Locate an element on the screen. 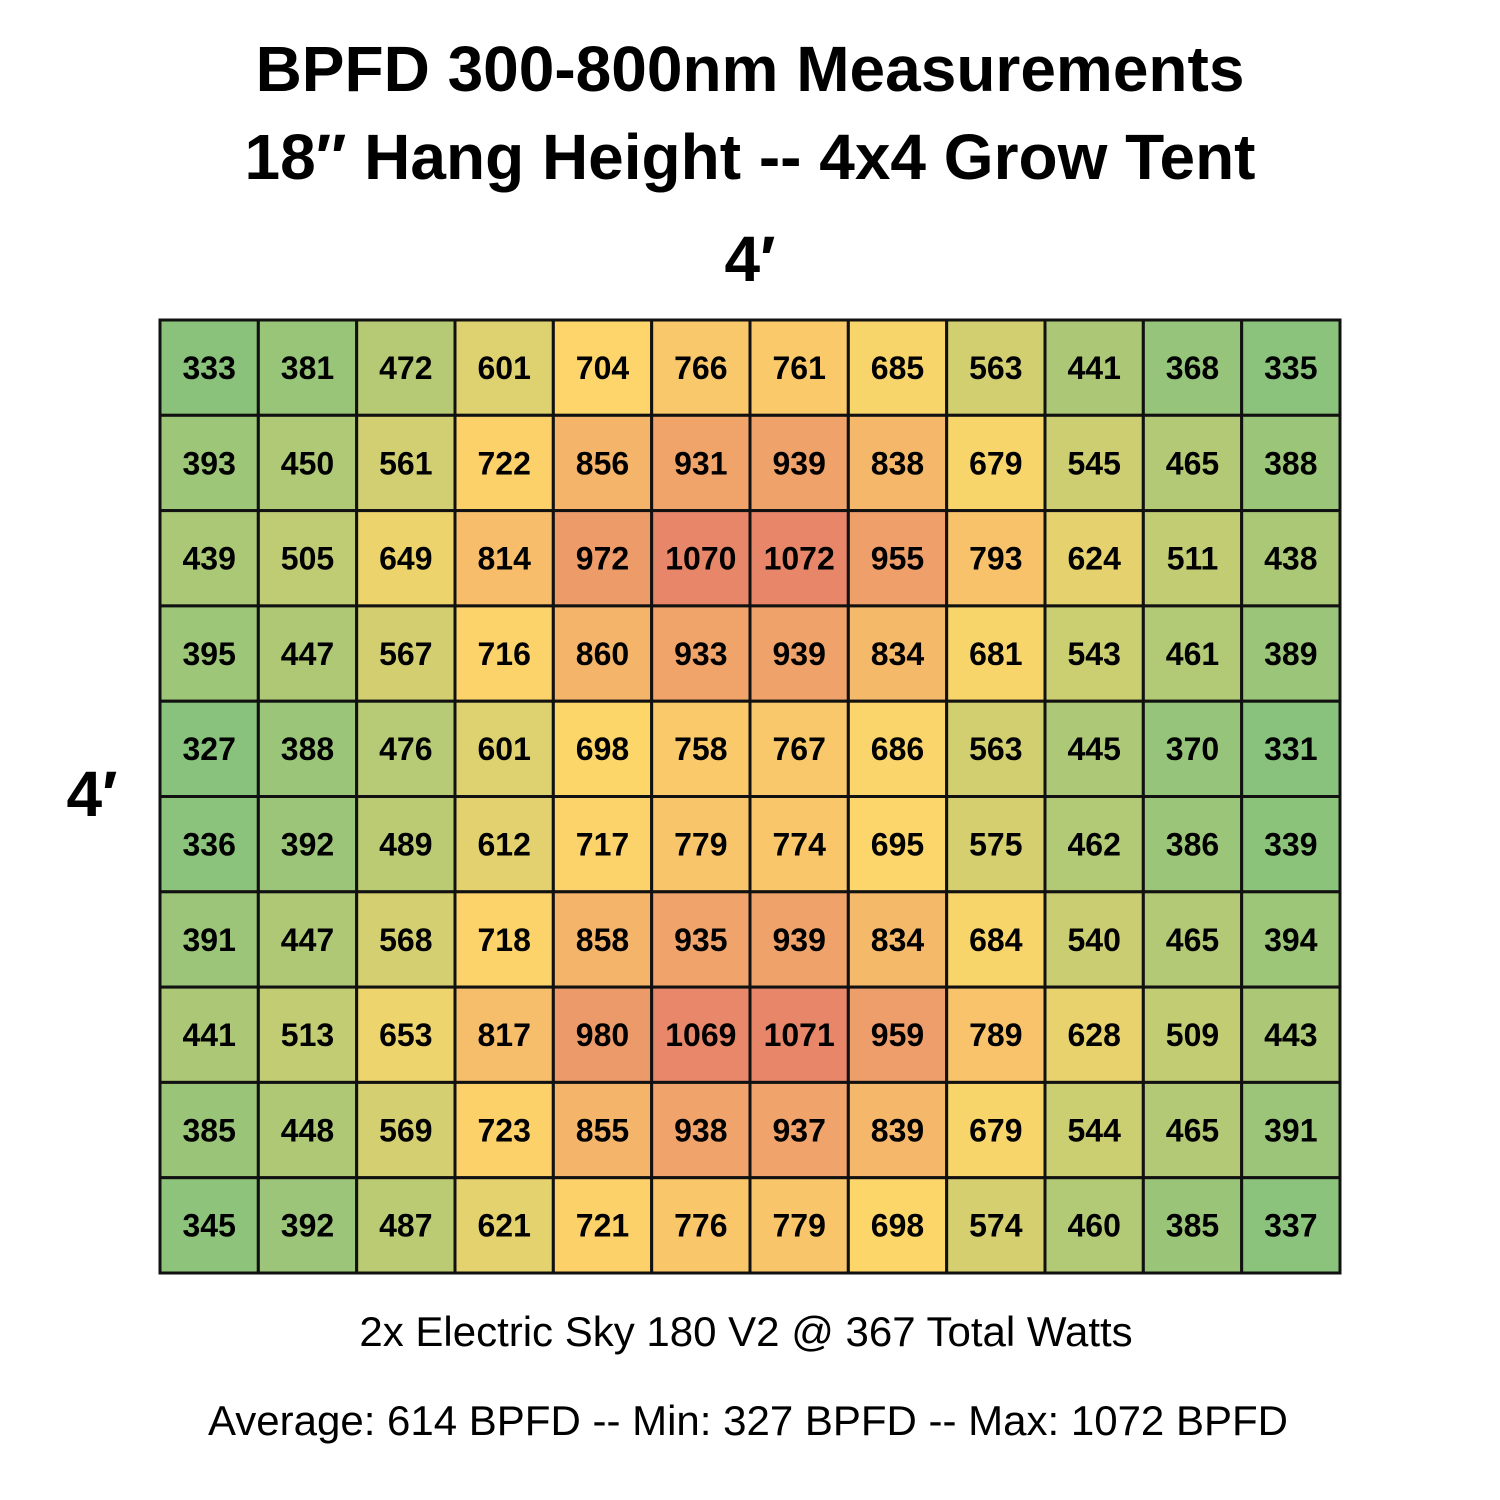  cell-label: 441 is located at coordinates (1093, 368).